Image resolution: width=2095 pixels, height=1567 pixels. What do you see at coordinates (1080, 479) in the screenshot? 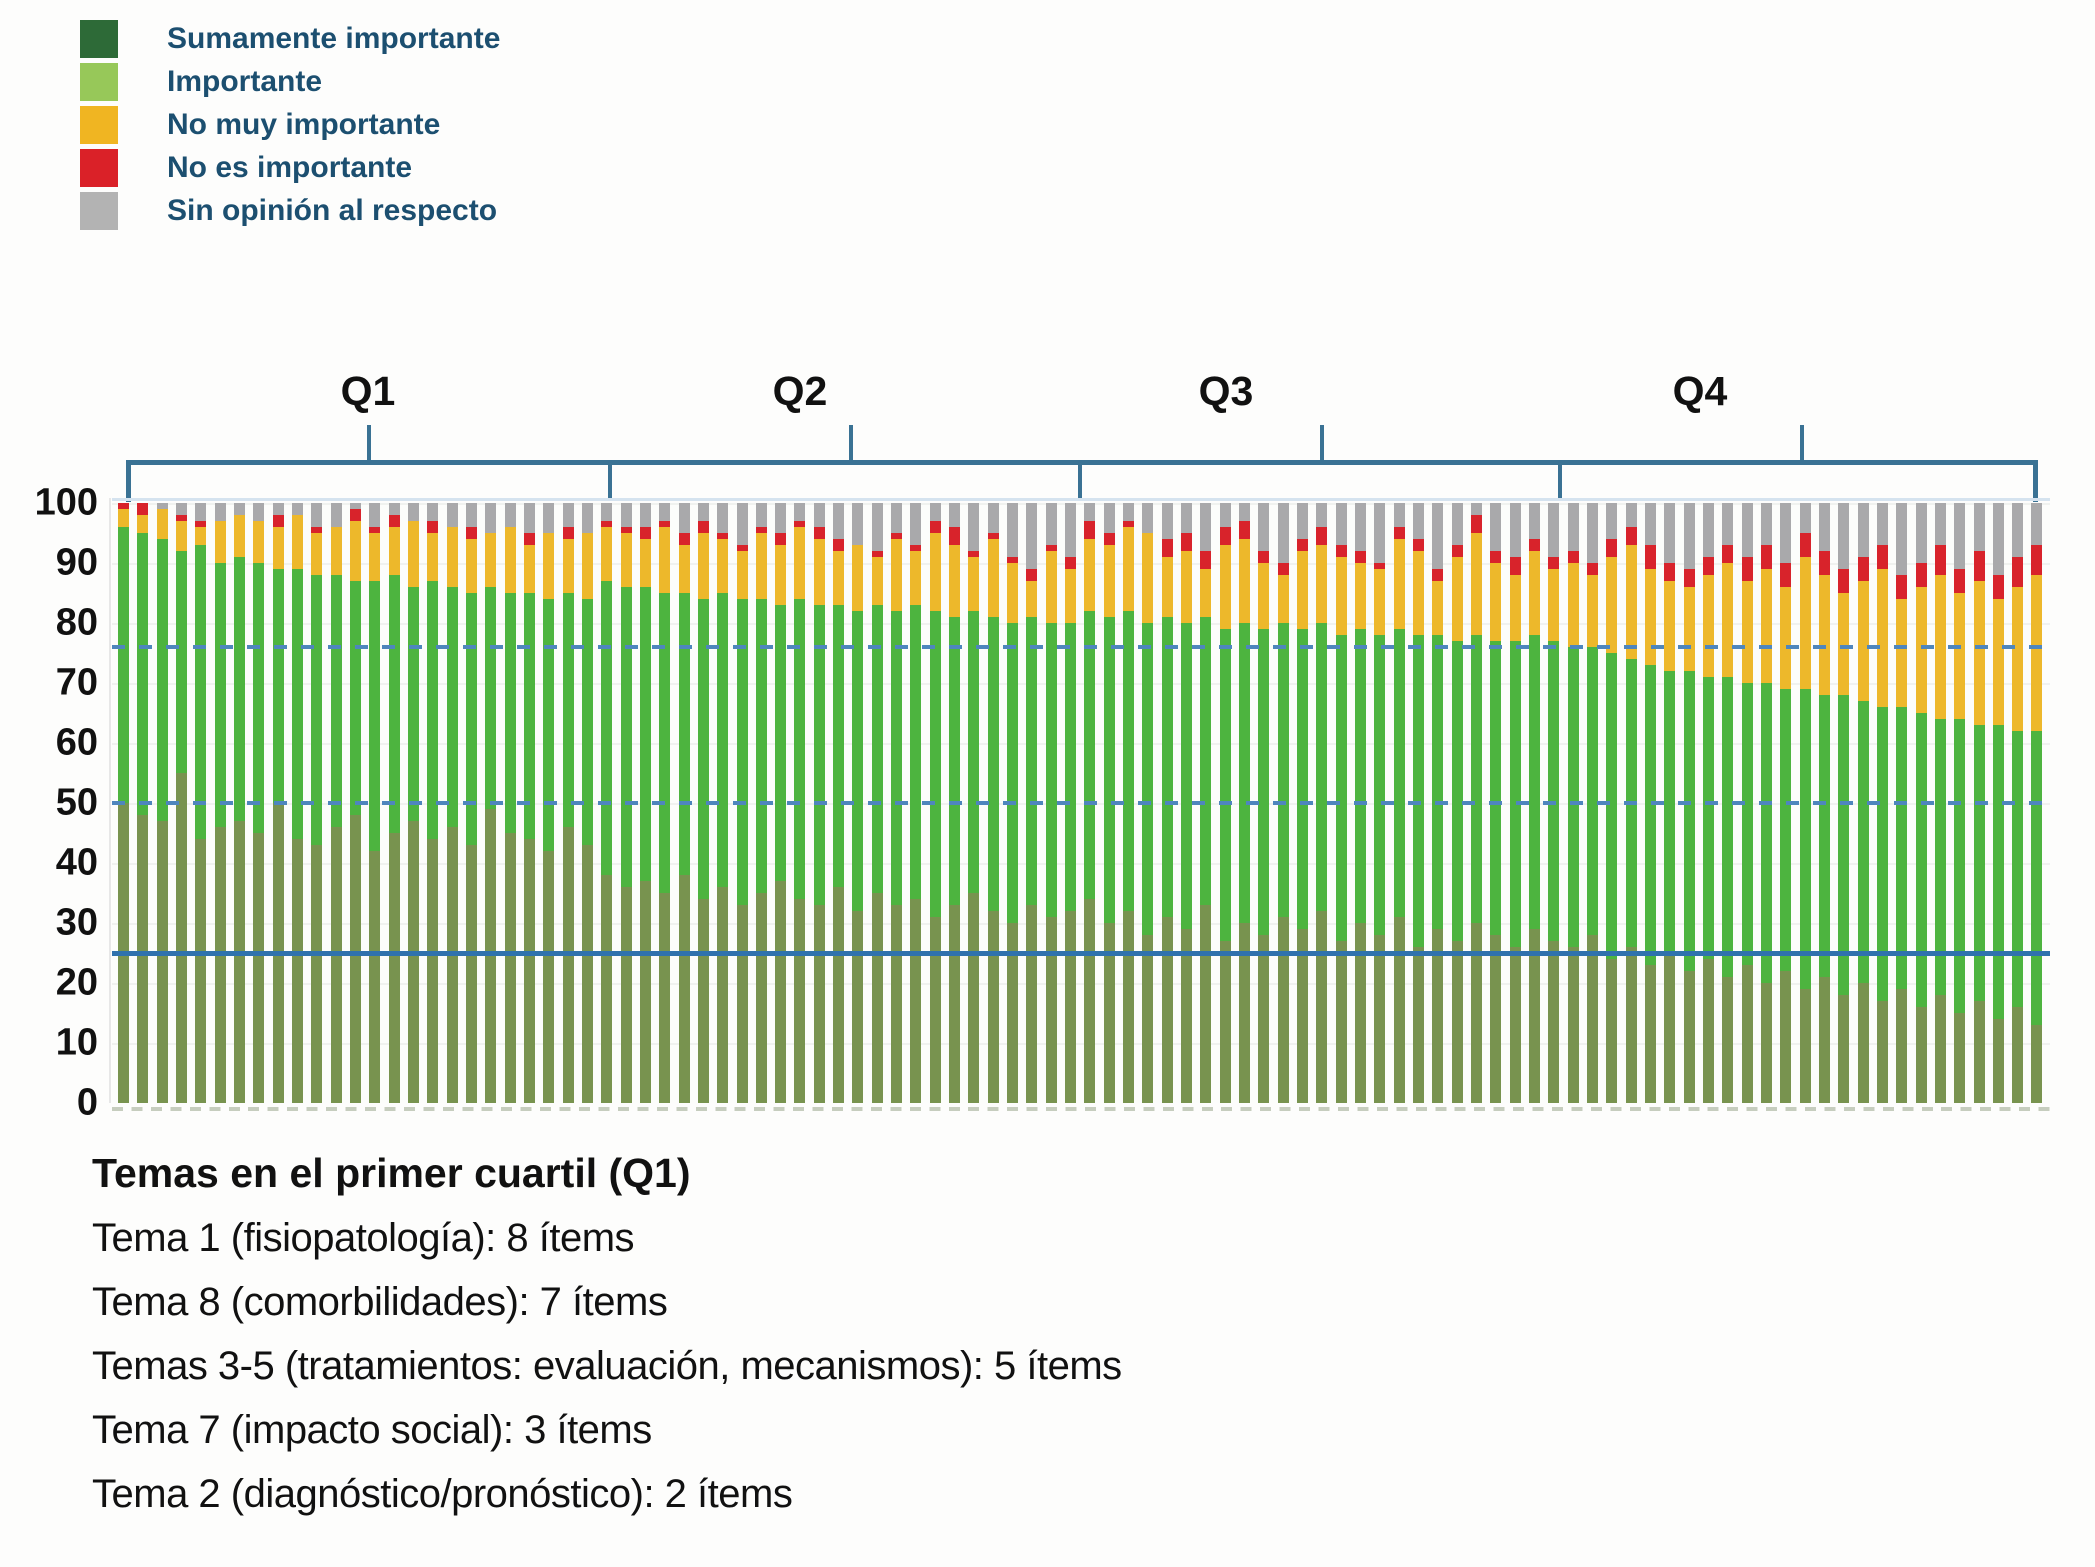
I see `bracket-boundary-tick` at bounding box center [1080, 479].